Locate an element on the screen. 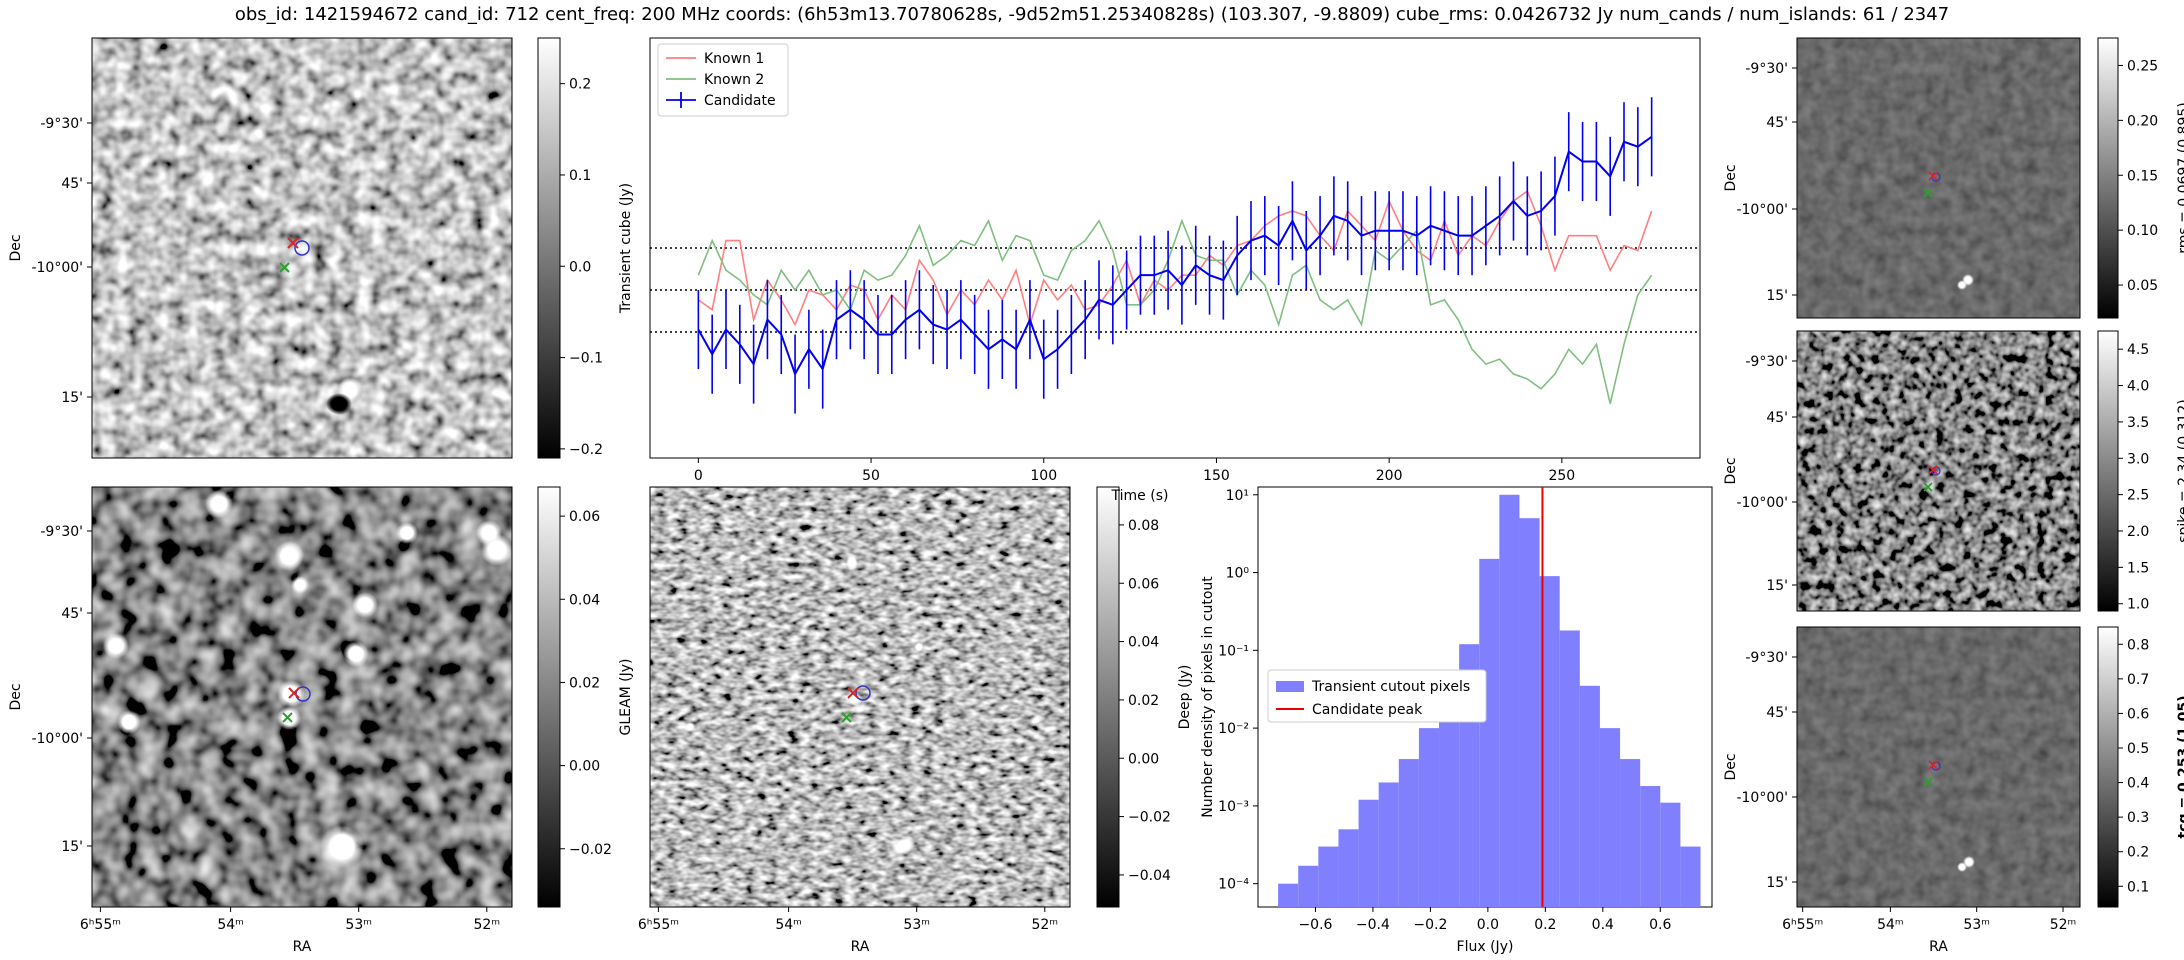 The image size is (2184, 960). colorbar-tick-label: 3.5 is located at coordinates (2138, 423).